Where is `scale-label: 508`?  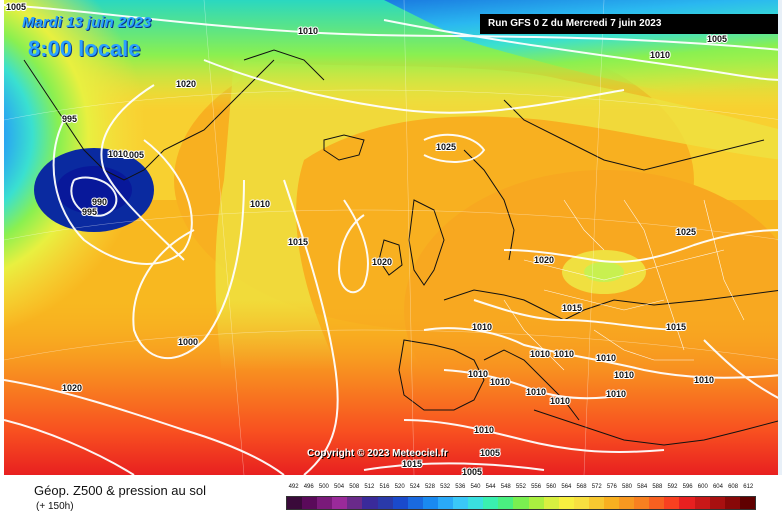 scale-label: 508 is located at coordinates (354, 487).